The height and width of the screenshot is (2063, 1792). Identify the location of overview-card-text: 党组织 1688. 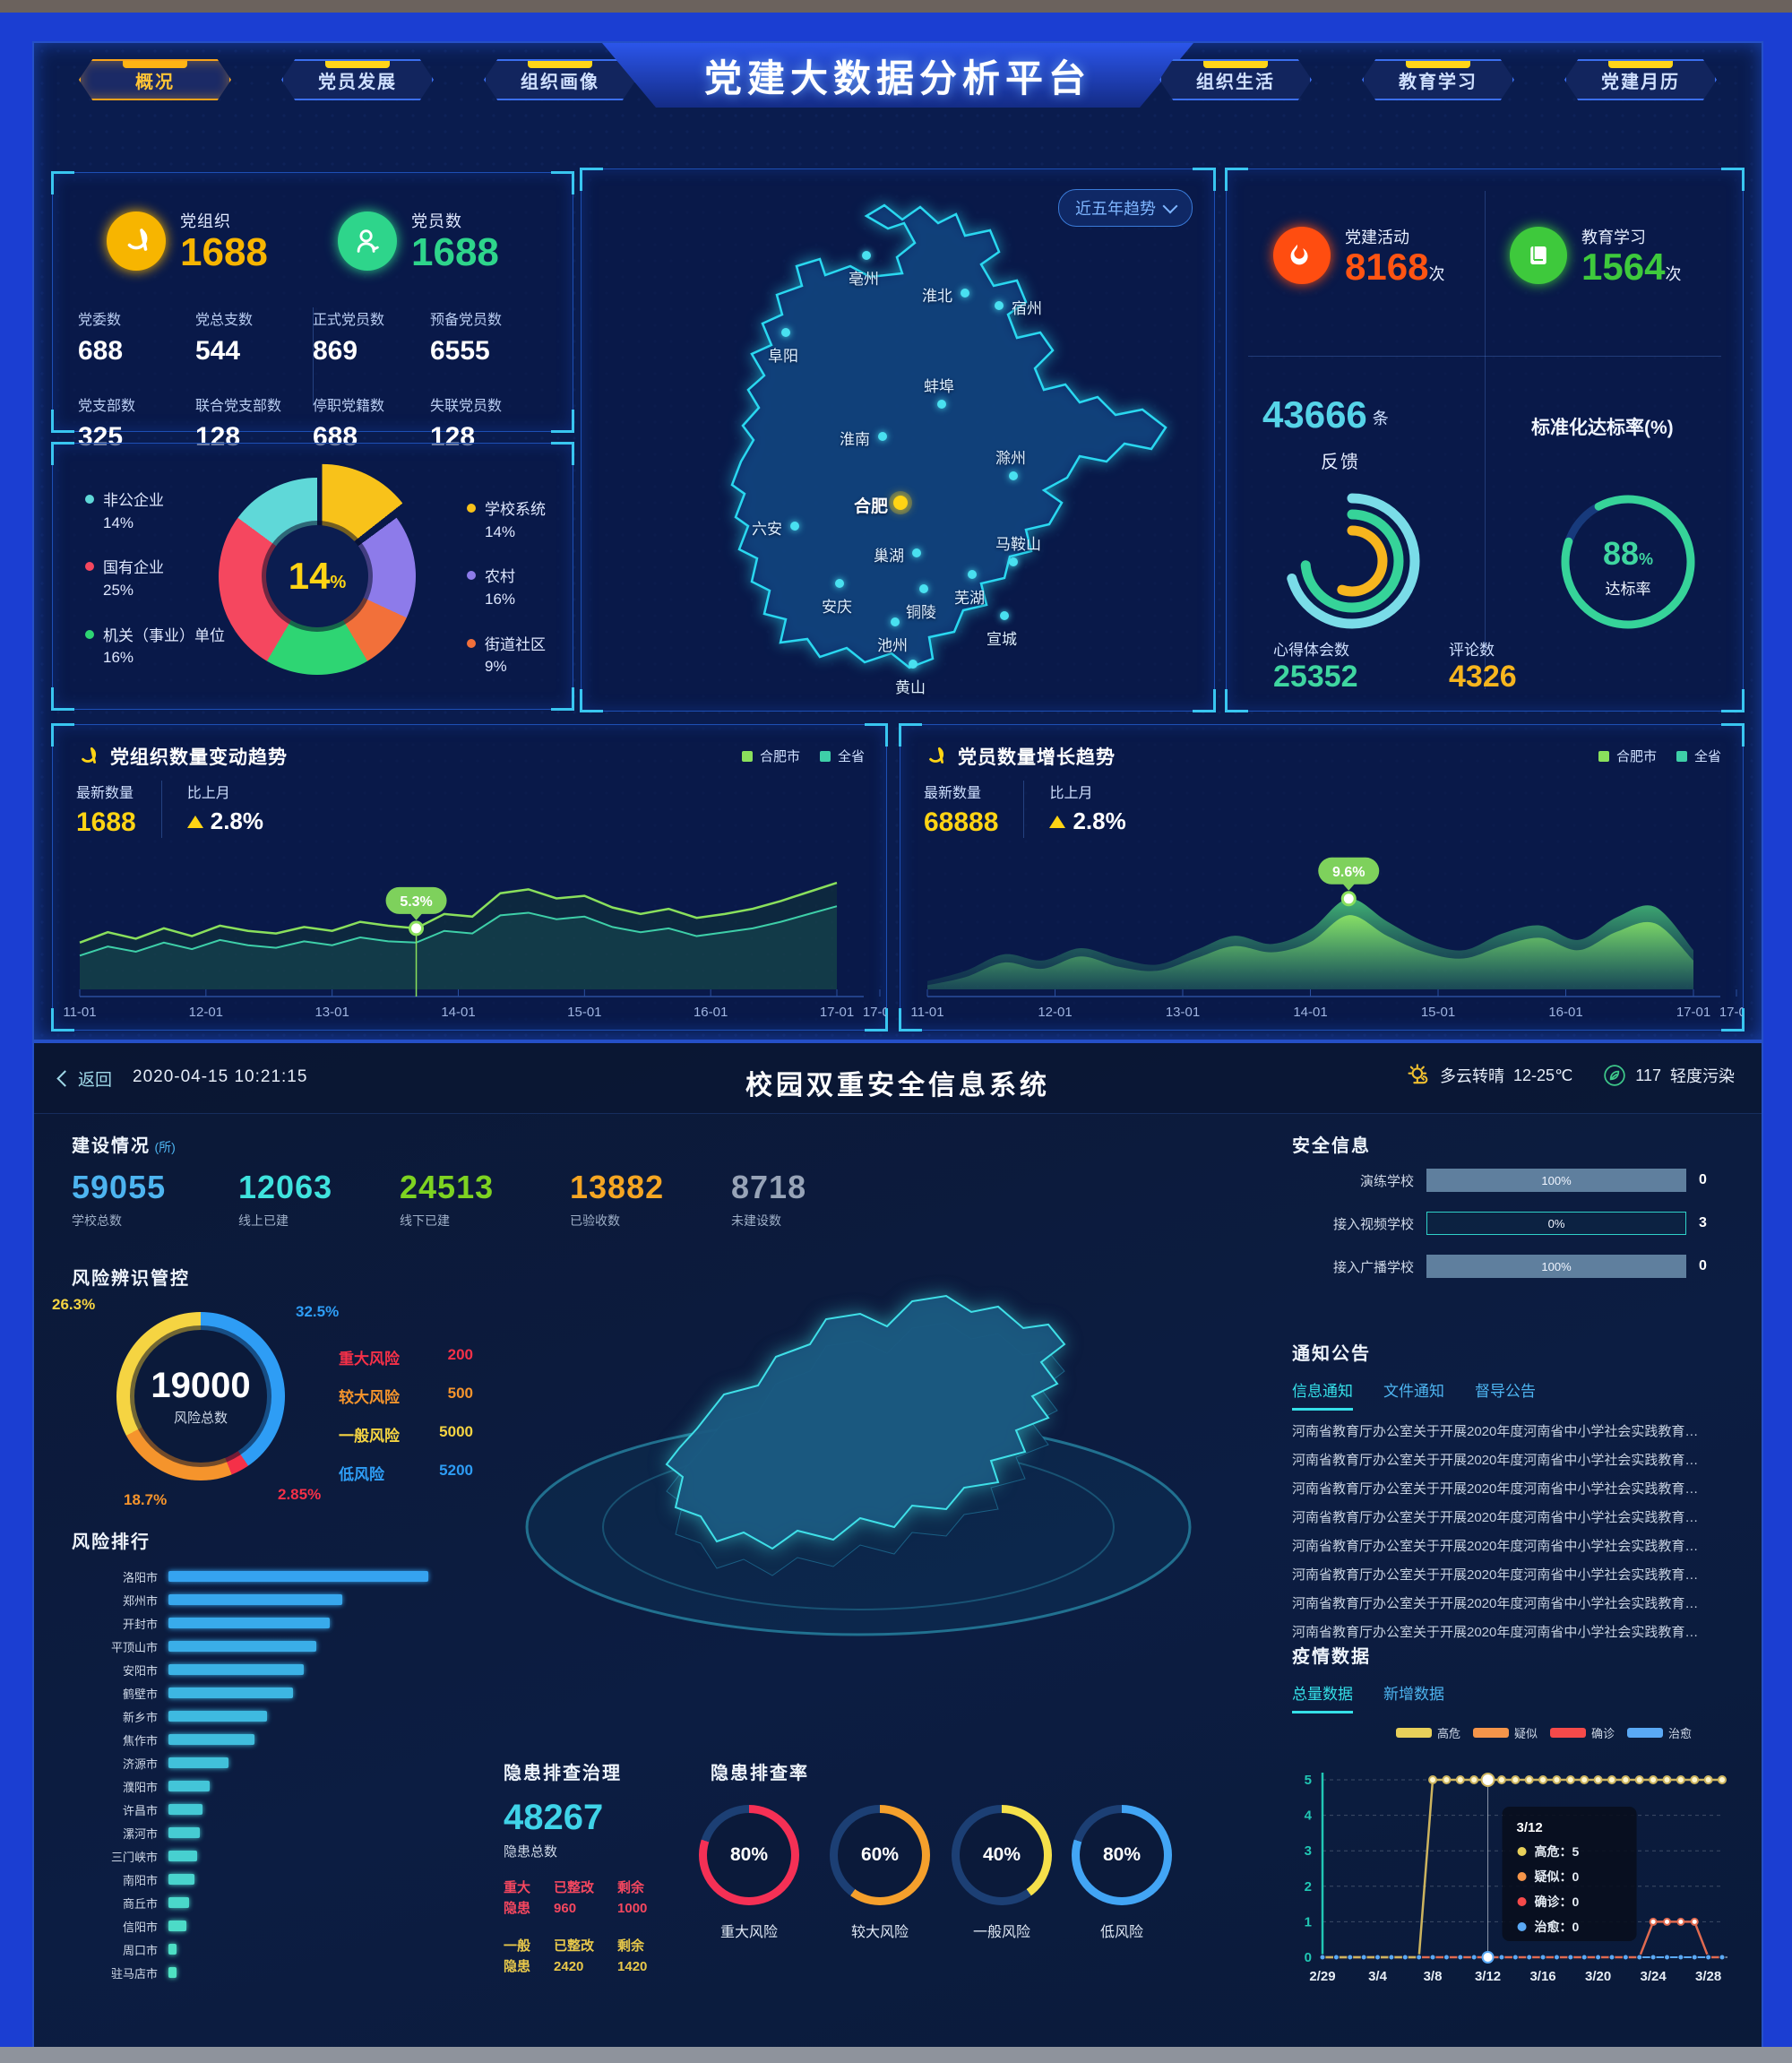
(224, 241).